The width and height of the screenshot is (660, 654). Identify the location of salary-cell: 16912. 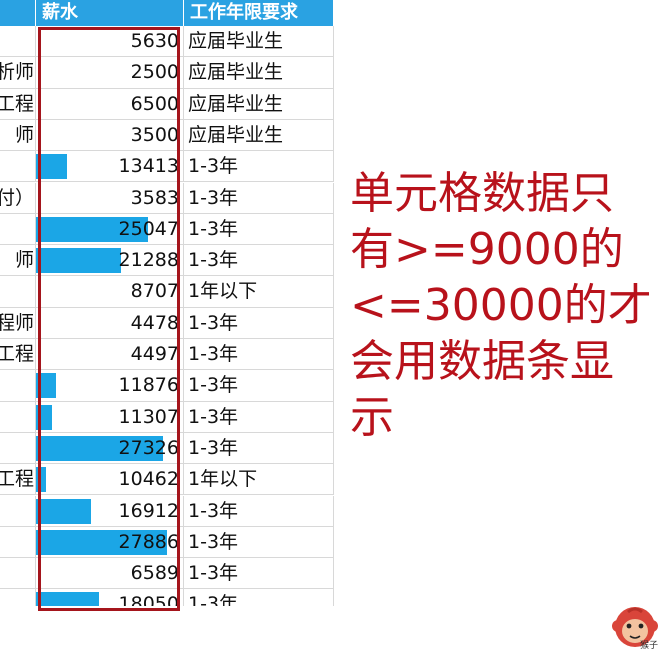
(110, 511).